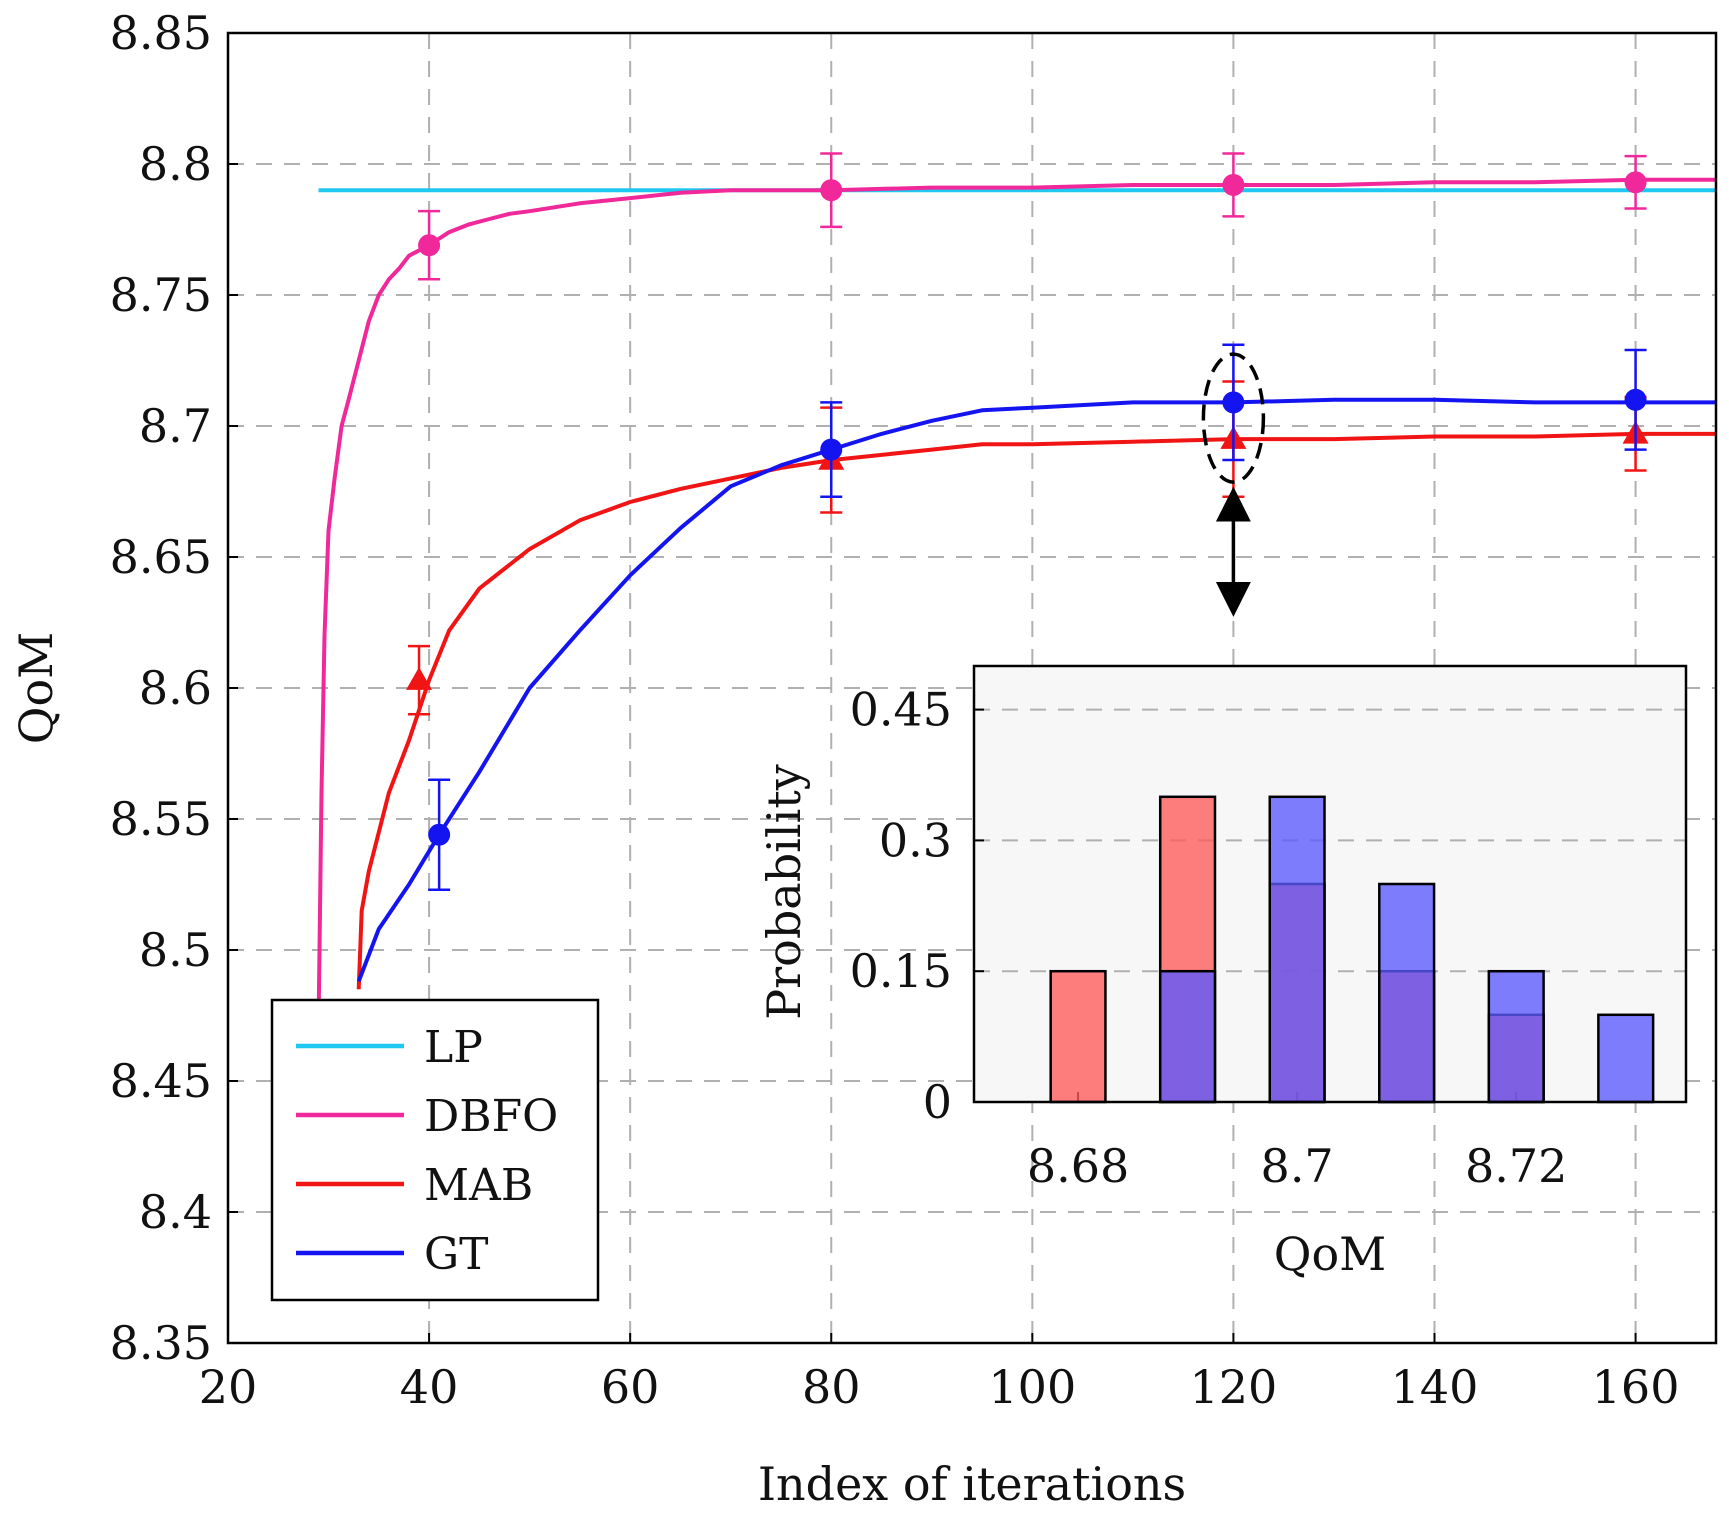 Image resolution: width=1729 pixels, height=1516 pixels. What do you see at coordinates (36, 688) in the screenshot?
I see `main-y-axis-label: QoM` at bounding box center [36, 688].